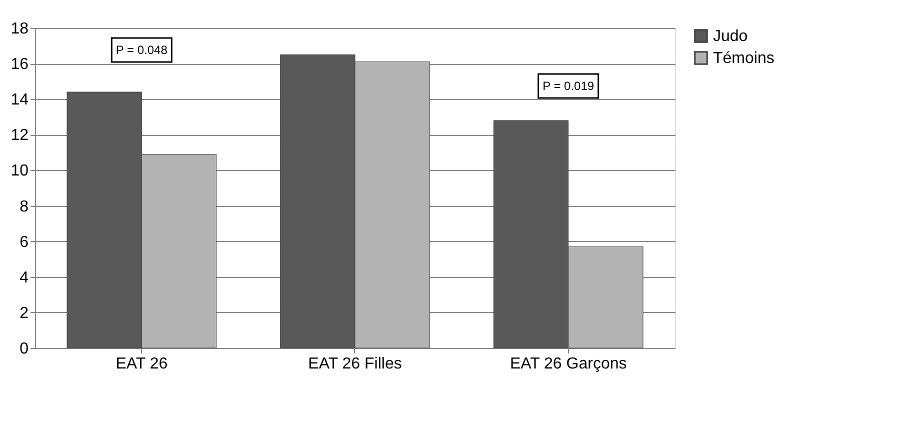 The image size is (911, 423). What do you see at coordinates (24, 277) in the screenshot?
I see `y-tick-label: 4` at bounding box center [24, 277].